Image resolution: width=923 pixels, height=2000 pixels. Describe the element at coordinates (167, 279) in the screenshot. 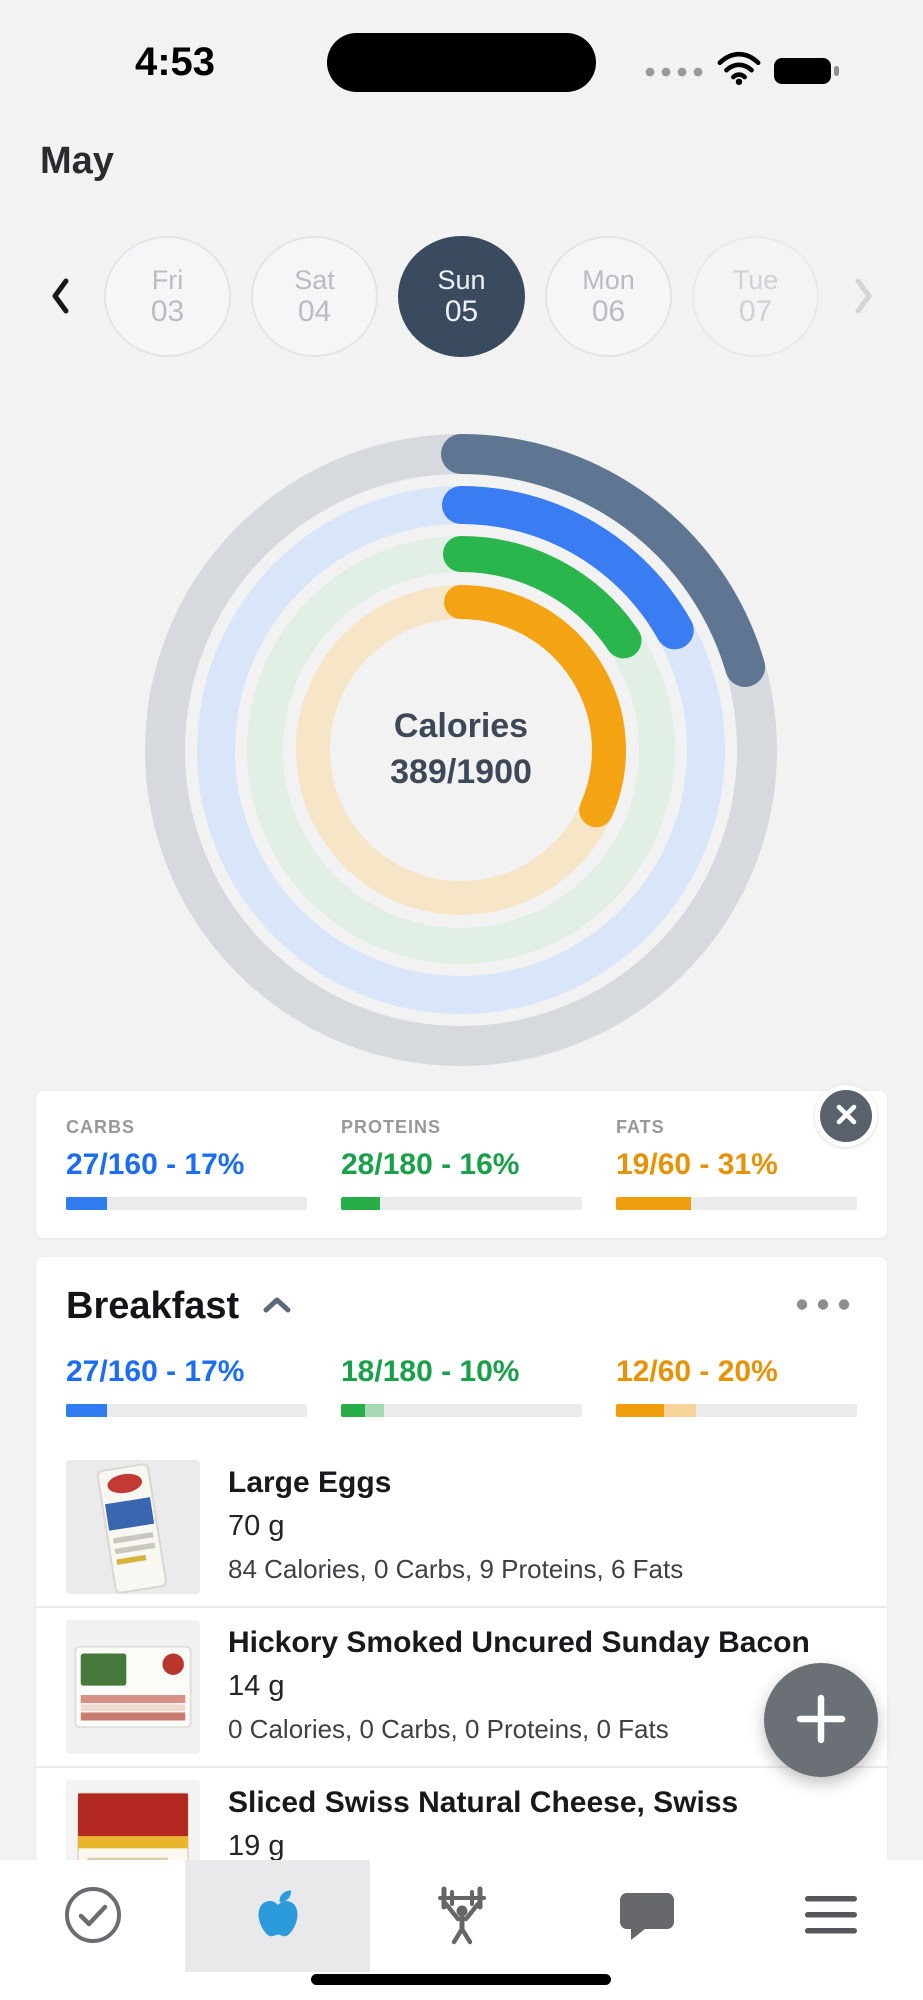

I see `date-pill-day: Fri` at that location.